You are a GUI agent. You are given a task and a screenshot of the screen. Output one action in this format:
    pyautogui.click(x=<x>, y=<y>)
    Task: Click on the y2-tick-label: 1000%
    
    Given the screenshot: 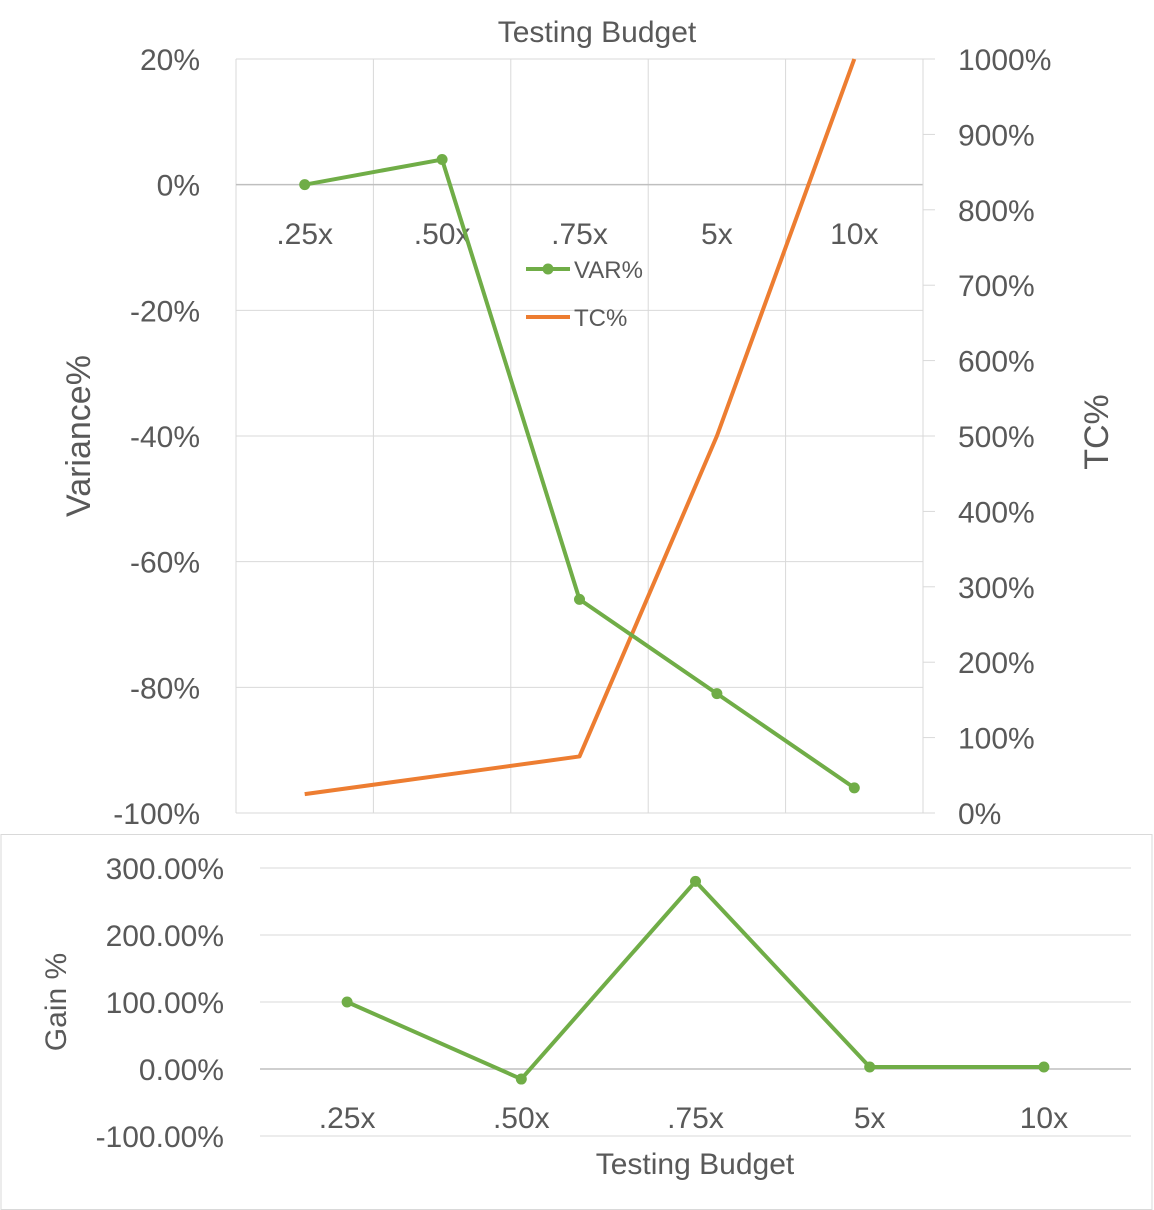 What is the action you would take?
    pyautogui.click(x=1004, y=60)
    